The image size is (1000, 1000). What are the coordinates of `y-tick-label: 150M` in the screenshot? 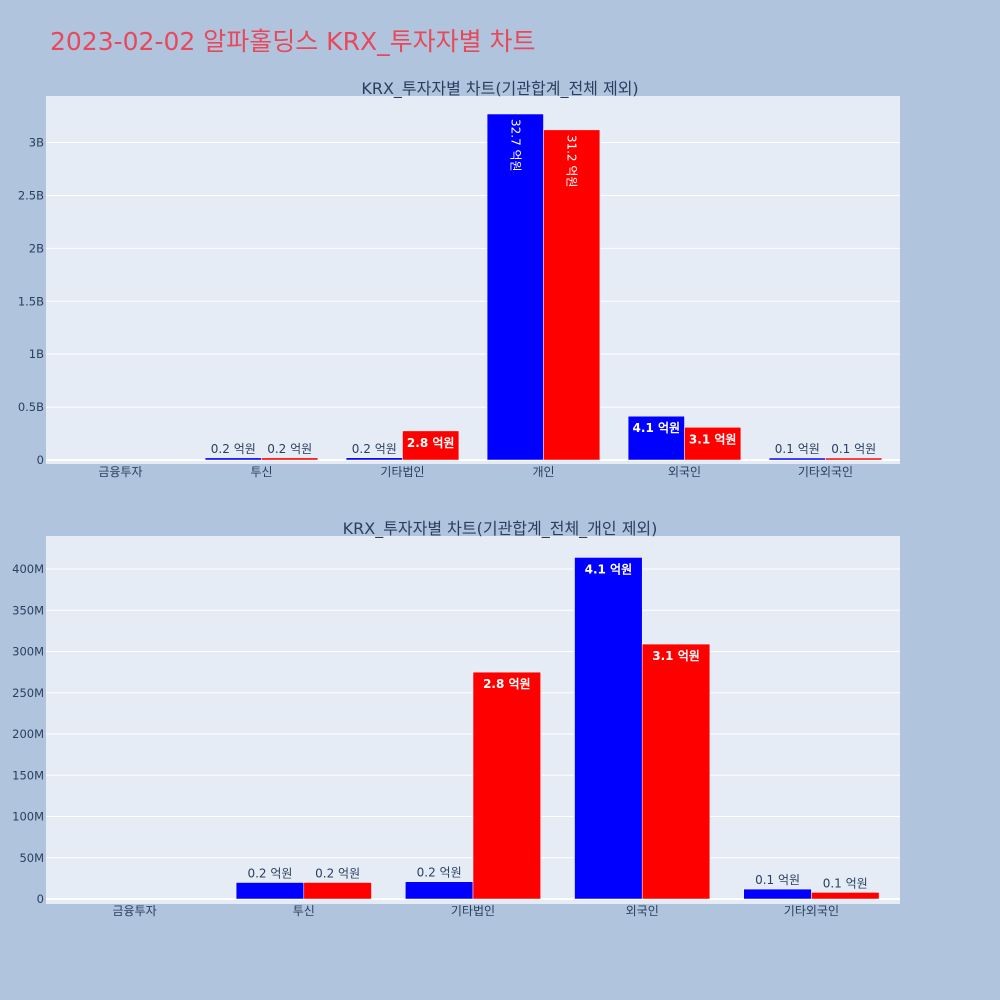 It's located at (28, 775).